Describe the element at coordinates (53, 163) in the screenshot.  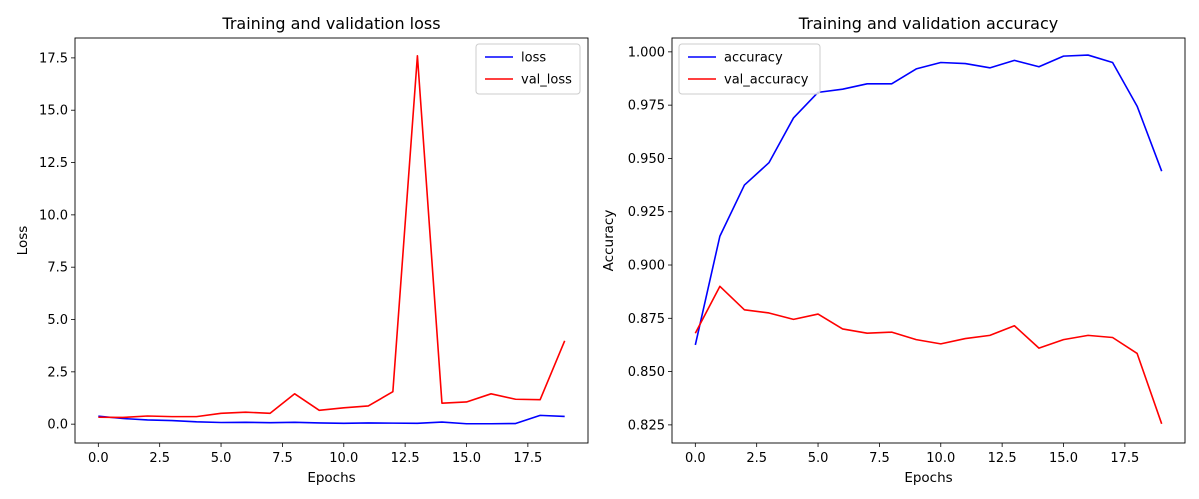
I see `y-tick-label: 12.5` at that location.